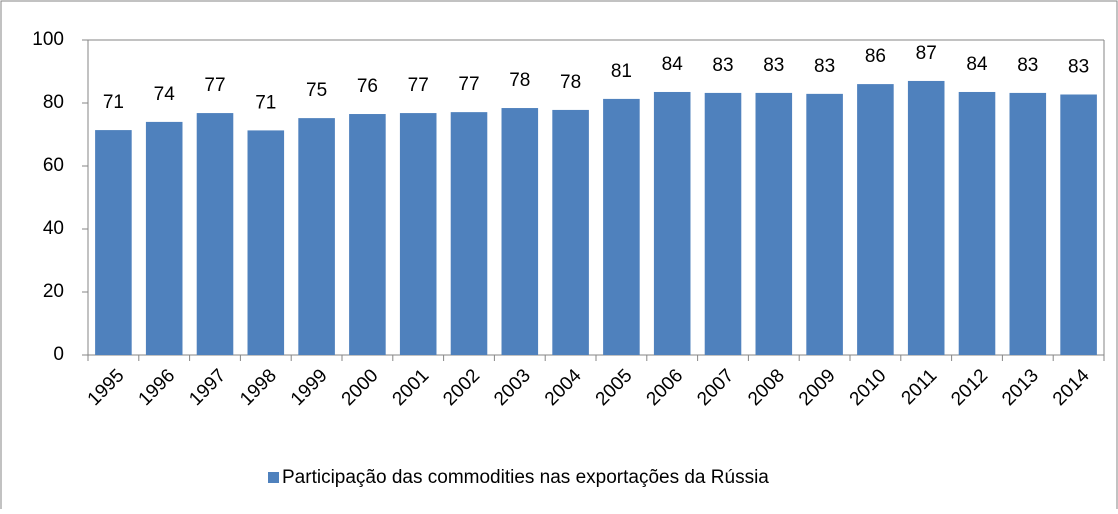  I want to click on value-label: 76, so click(367, 86).